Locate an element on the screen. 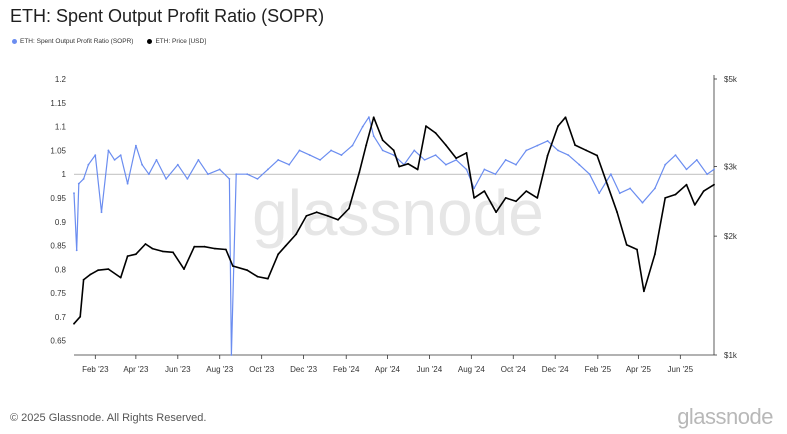 The height and width of the screenshot is (434, 787). x-tick-label: Aug '24 is located at coordinates (471, 369).